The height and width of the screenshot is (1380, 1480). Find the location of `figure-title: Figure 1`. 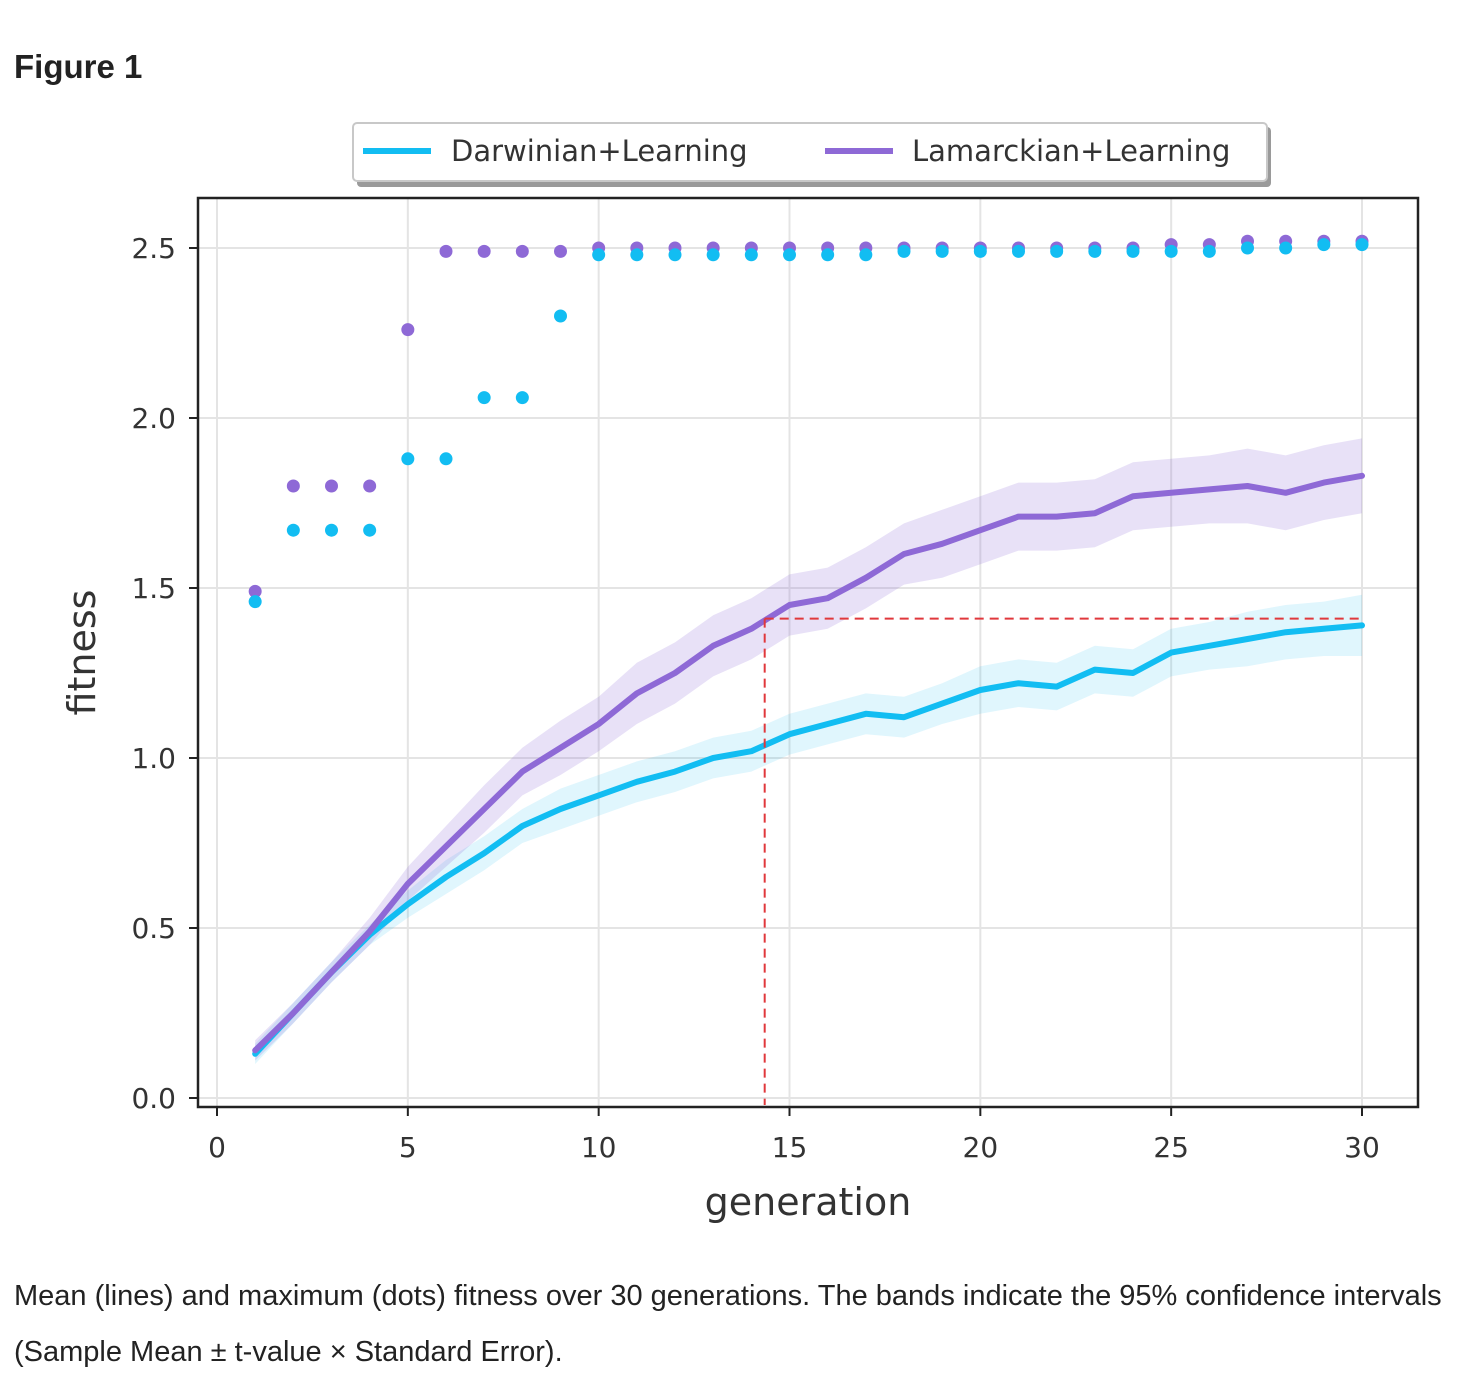

figure-title: Figure 1 is located at coordinates (78, 66).